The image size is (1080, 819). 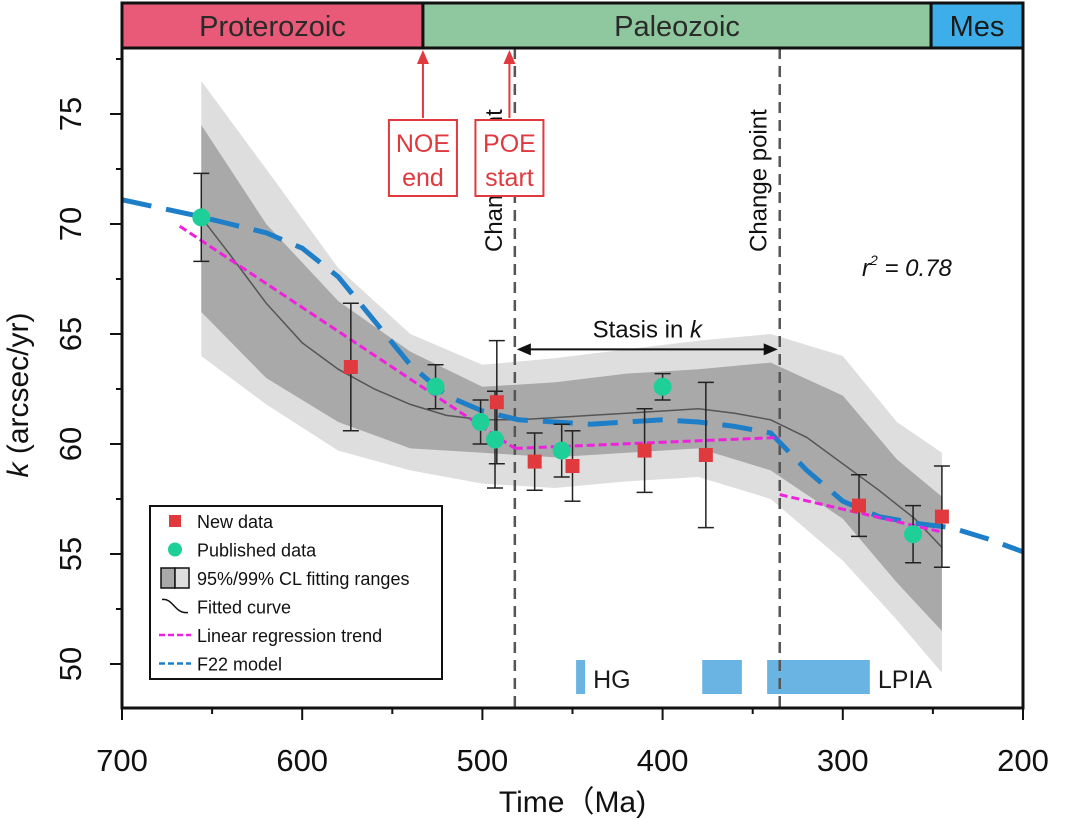 I want to click on era-bar: Proterozoic Paleozoic Mes, so click(x=572, y=25).